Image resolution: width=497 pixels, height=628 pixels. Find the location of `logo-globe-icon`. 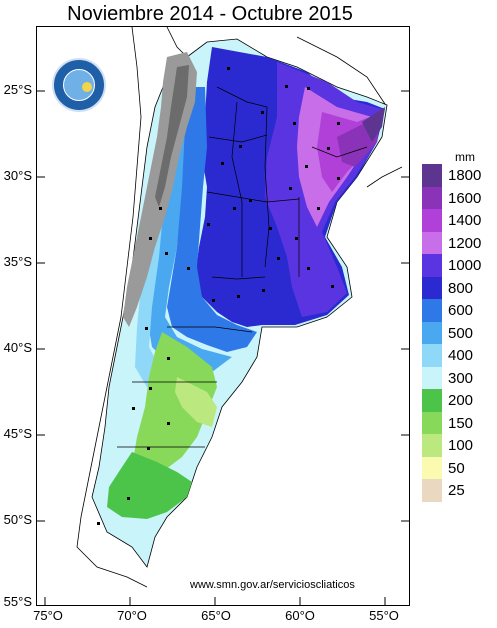

logo-globe-icon is located at coordinates (79, 85).